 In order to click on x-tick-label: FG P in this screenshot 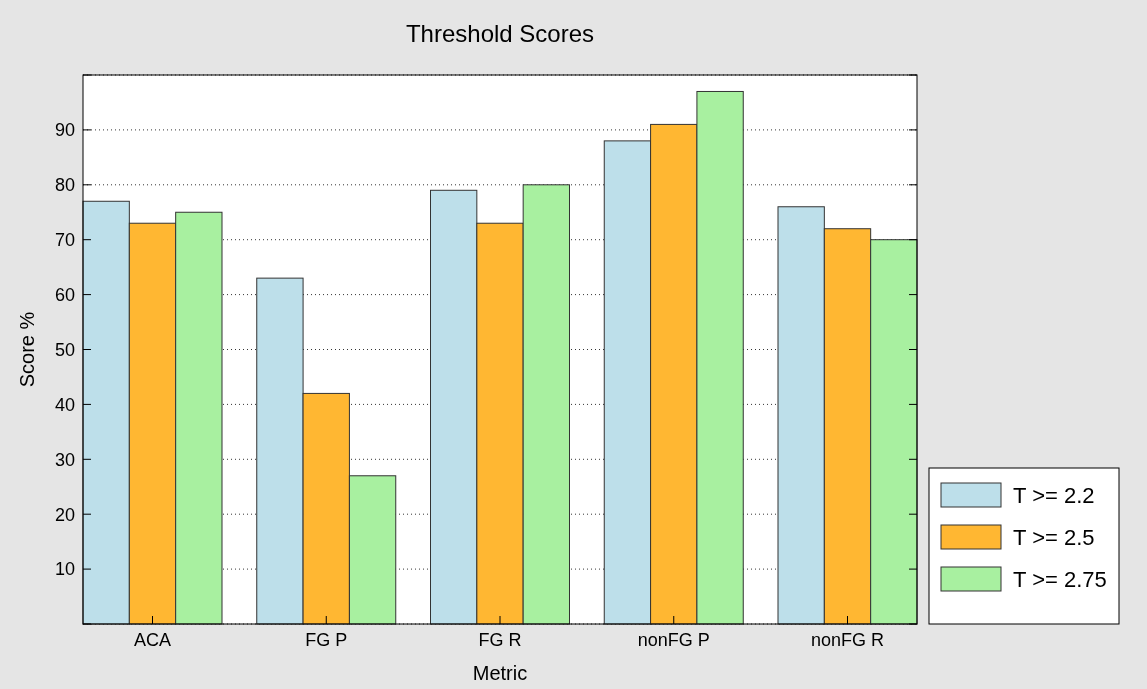, I will do `click(326, 640)`.